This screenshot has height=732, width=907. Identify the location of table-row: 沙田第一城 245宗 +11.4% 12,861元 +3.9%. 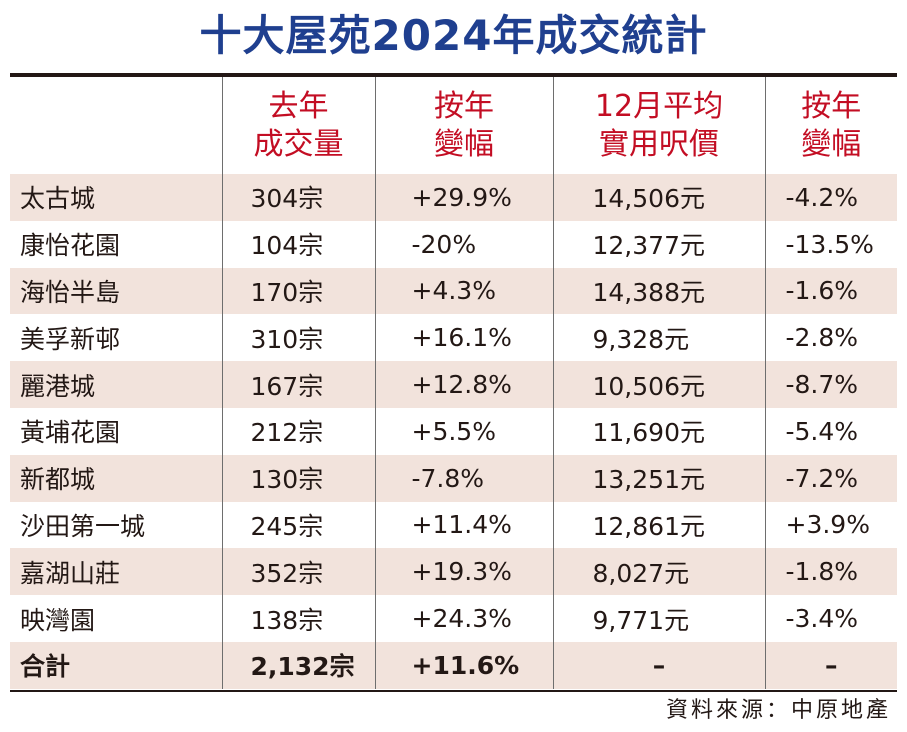
(453, 525).